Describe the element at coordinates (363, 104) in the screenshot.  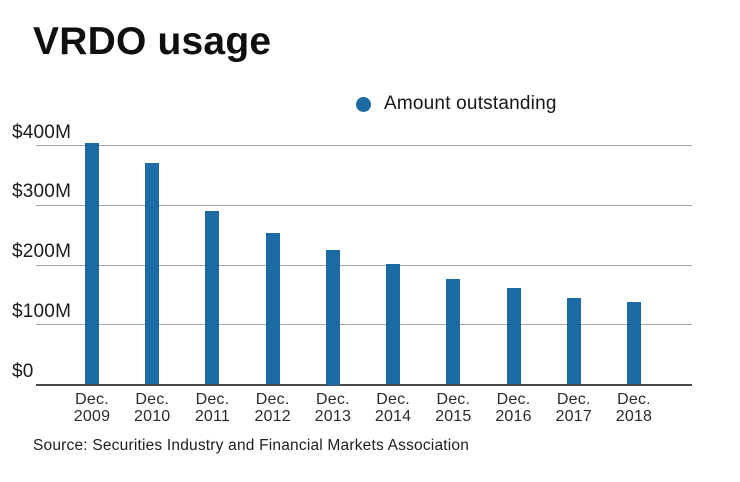
I see `legend-marker-icon` at that location.